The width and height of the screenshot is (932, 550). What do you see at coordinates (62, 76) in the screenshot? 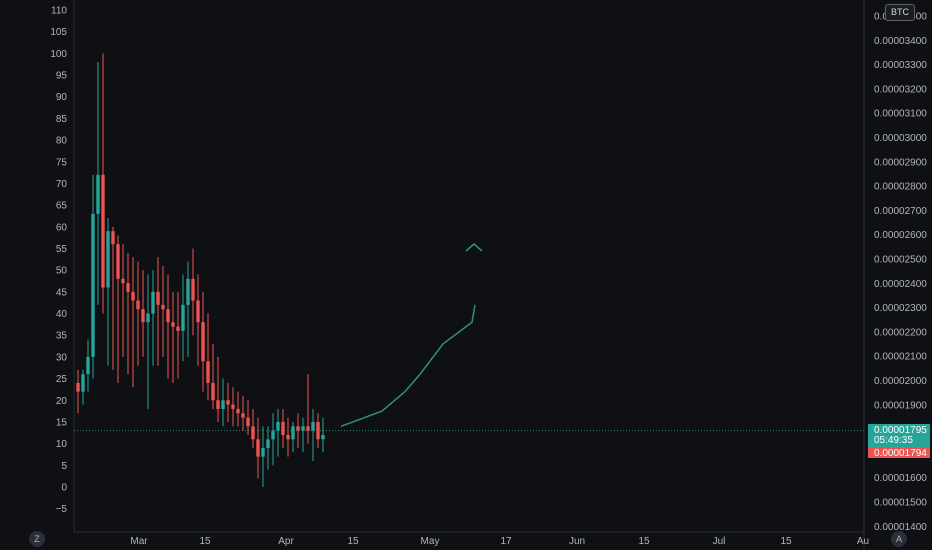
I see `left-tick-label: 95` at bounding box center [62, 76].